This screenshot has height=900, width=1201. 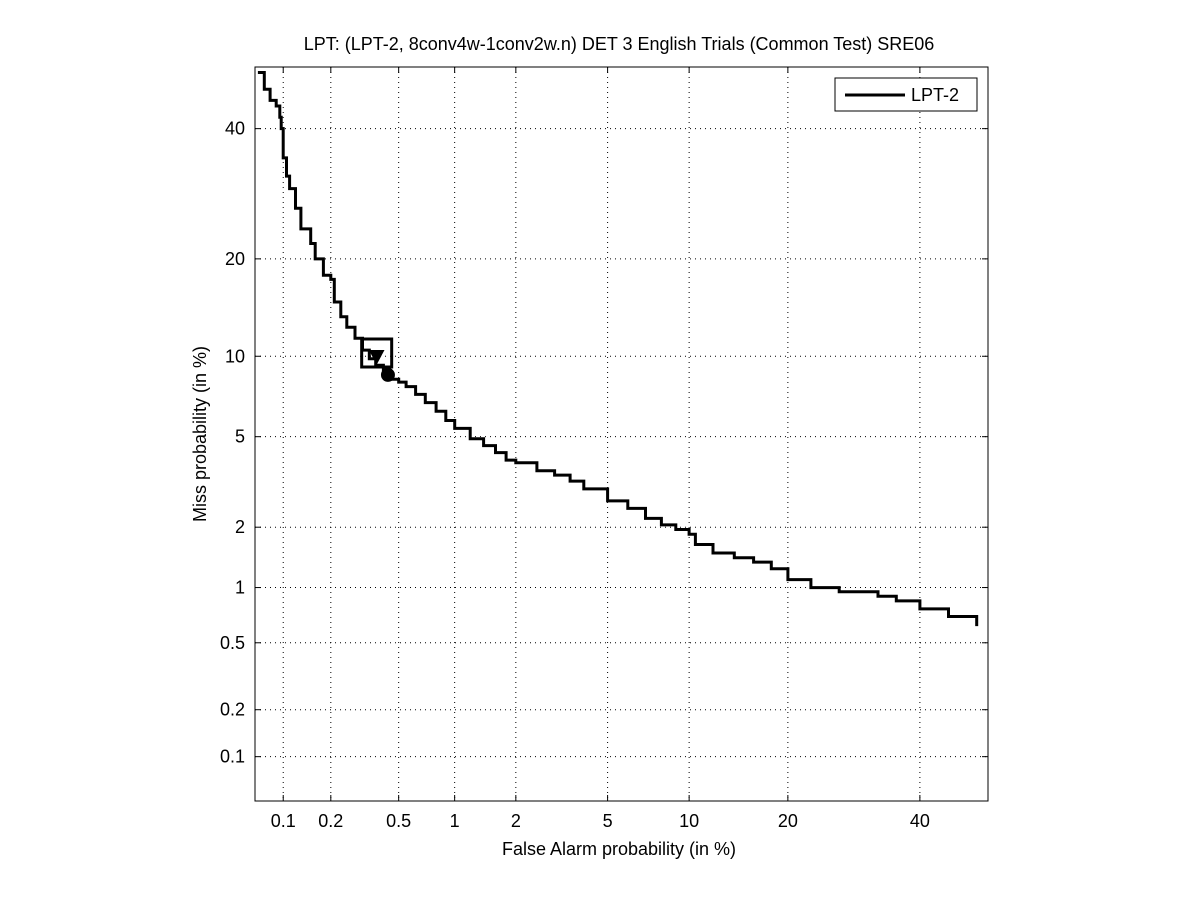 I want to click on legend: LPT-2, so click(x=906, y=94).